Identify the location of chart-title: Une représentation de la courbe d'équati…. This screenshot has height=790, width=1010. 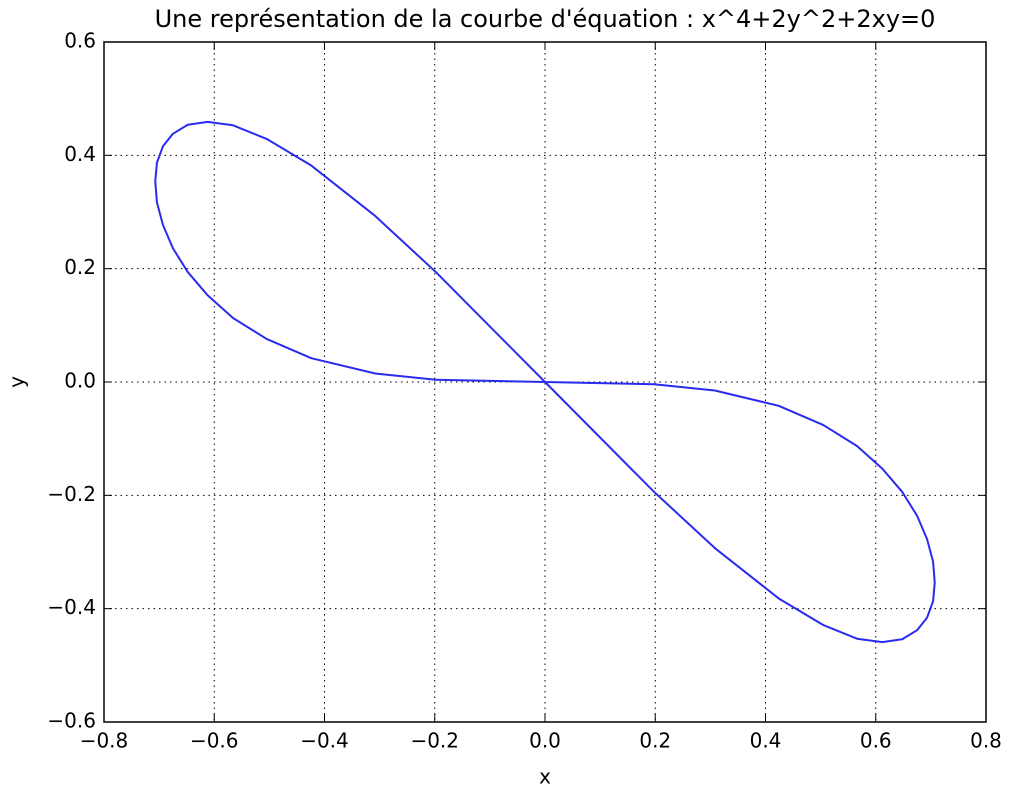
(545, 19).